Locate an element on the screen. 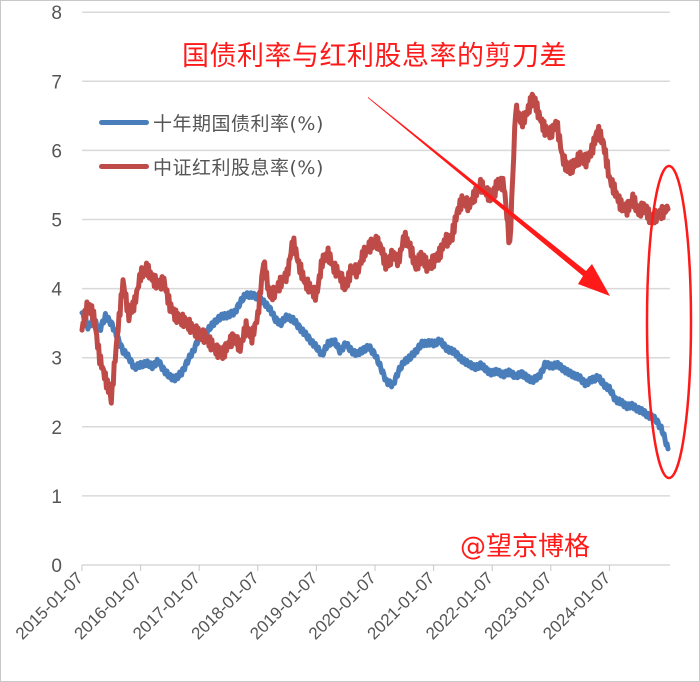 This screenshot has width=700, height=682. y-tick-label: 2 is located at coordinates (56, 428).